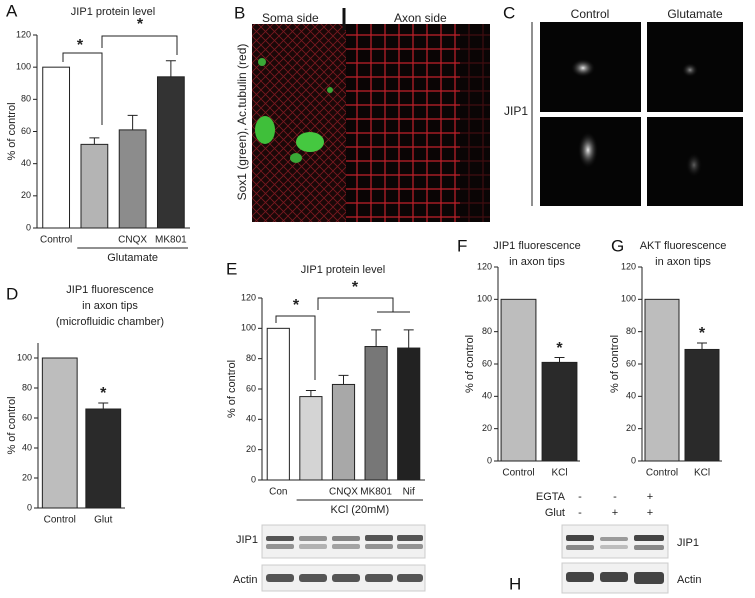  What do you see at coordinates (617, 245) in the screenshot?
I see `panel-letter: G` at bounding box center [617, 245].